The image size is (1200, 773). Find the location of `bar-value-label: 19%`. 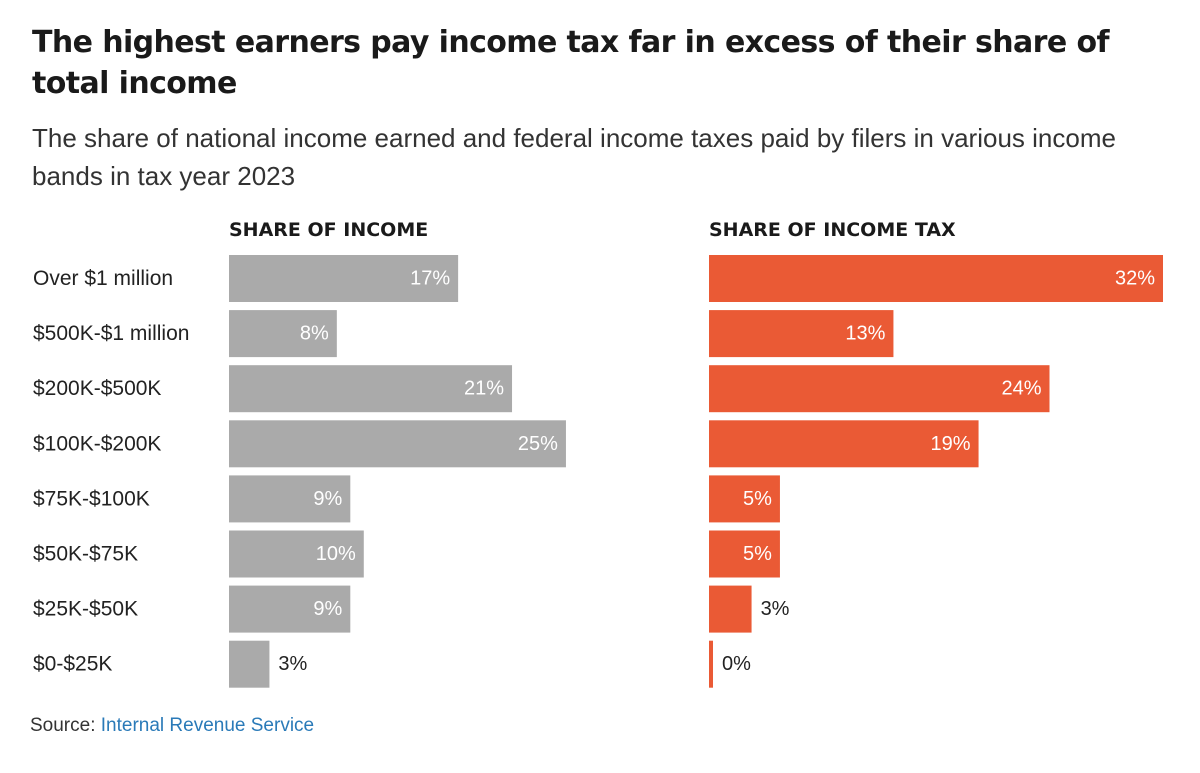

bar-value-label: 19% is located at coordinates (951, 444).